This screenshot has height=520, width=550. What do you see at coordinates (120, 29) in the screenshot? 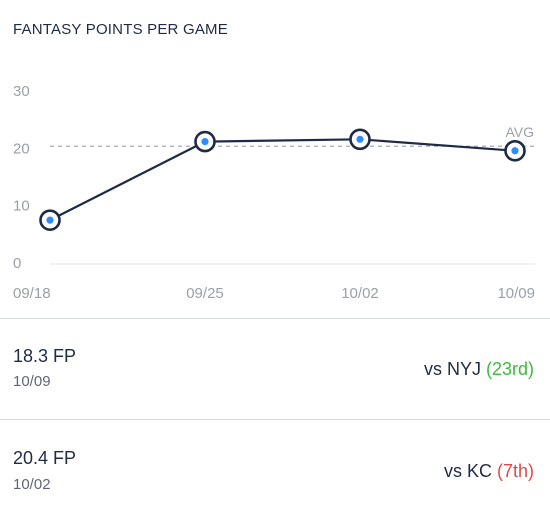
I see `chart-title: FANTASY POINTS PER GAME` at bounding box center [120, 29].